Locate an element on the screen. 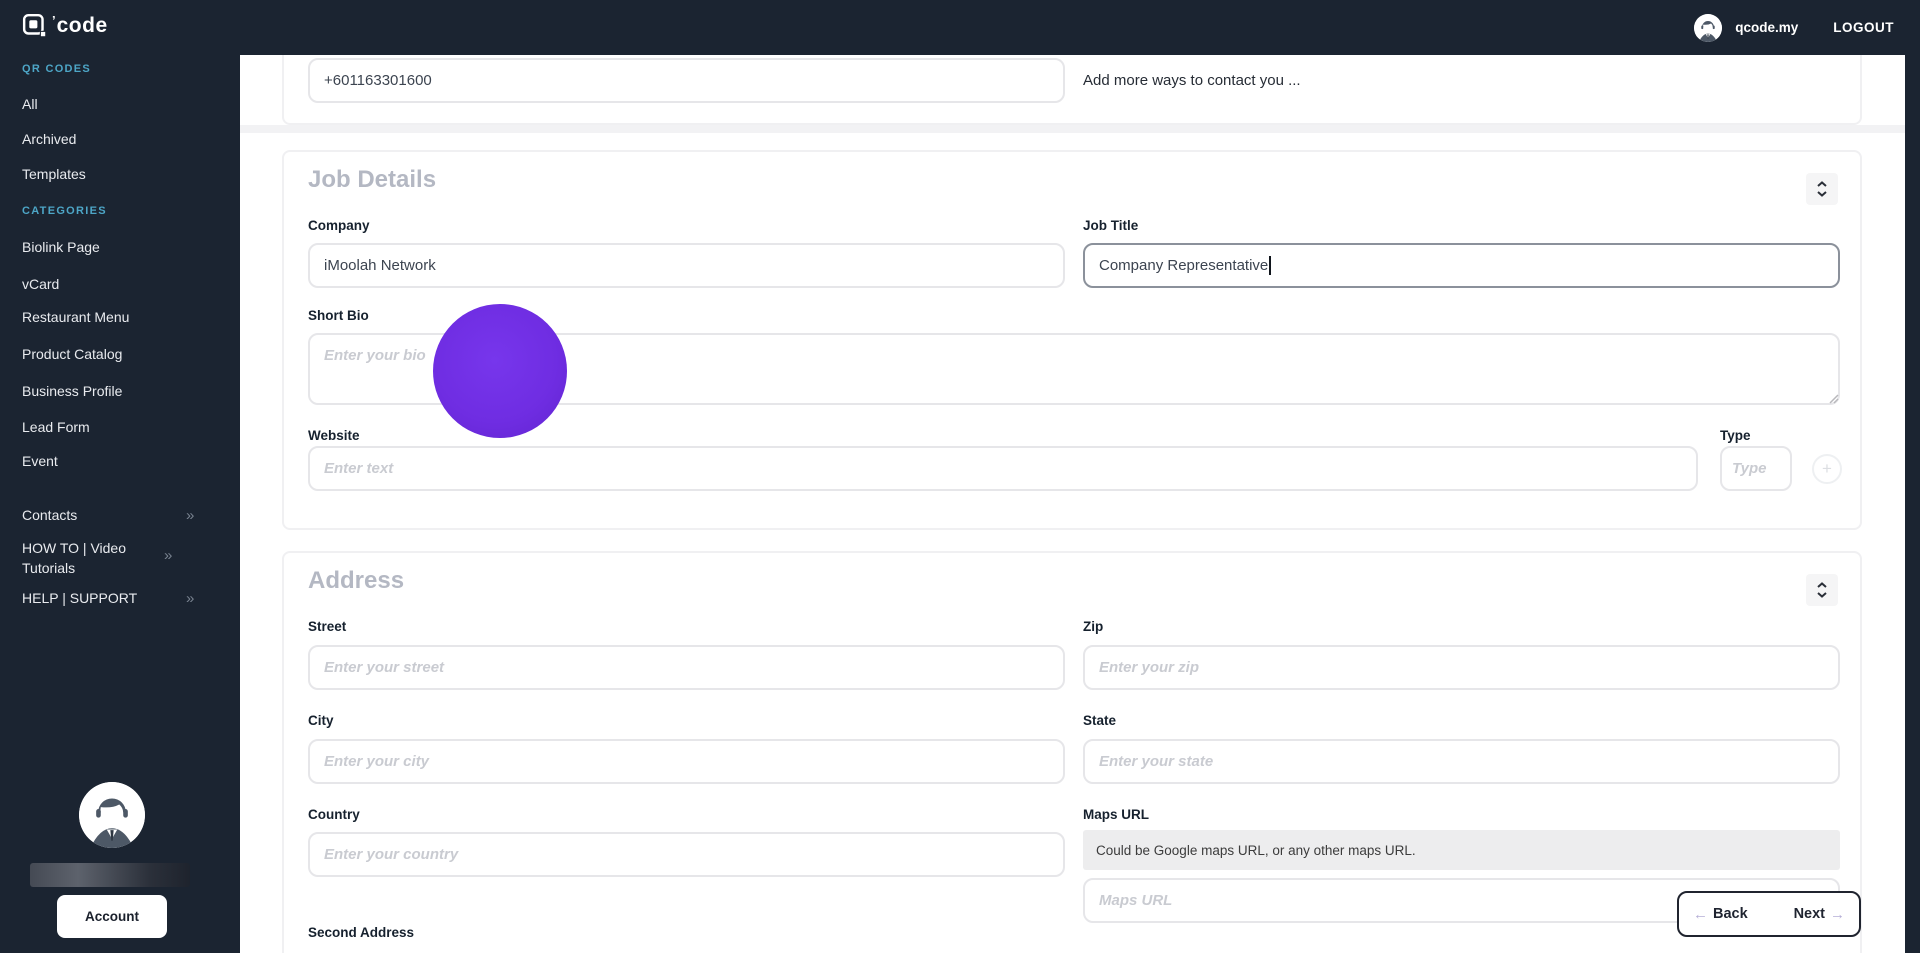  second-address-label: Second Address is located at coordinates (361, 932).